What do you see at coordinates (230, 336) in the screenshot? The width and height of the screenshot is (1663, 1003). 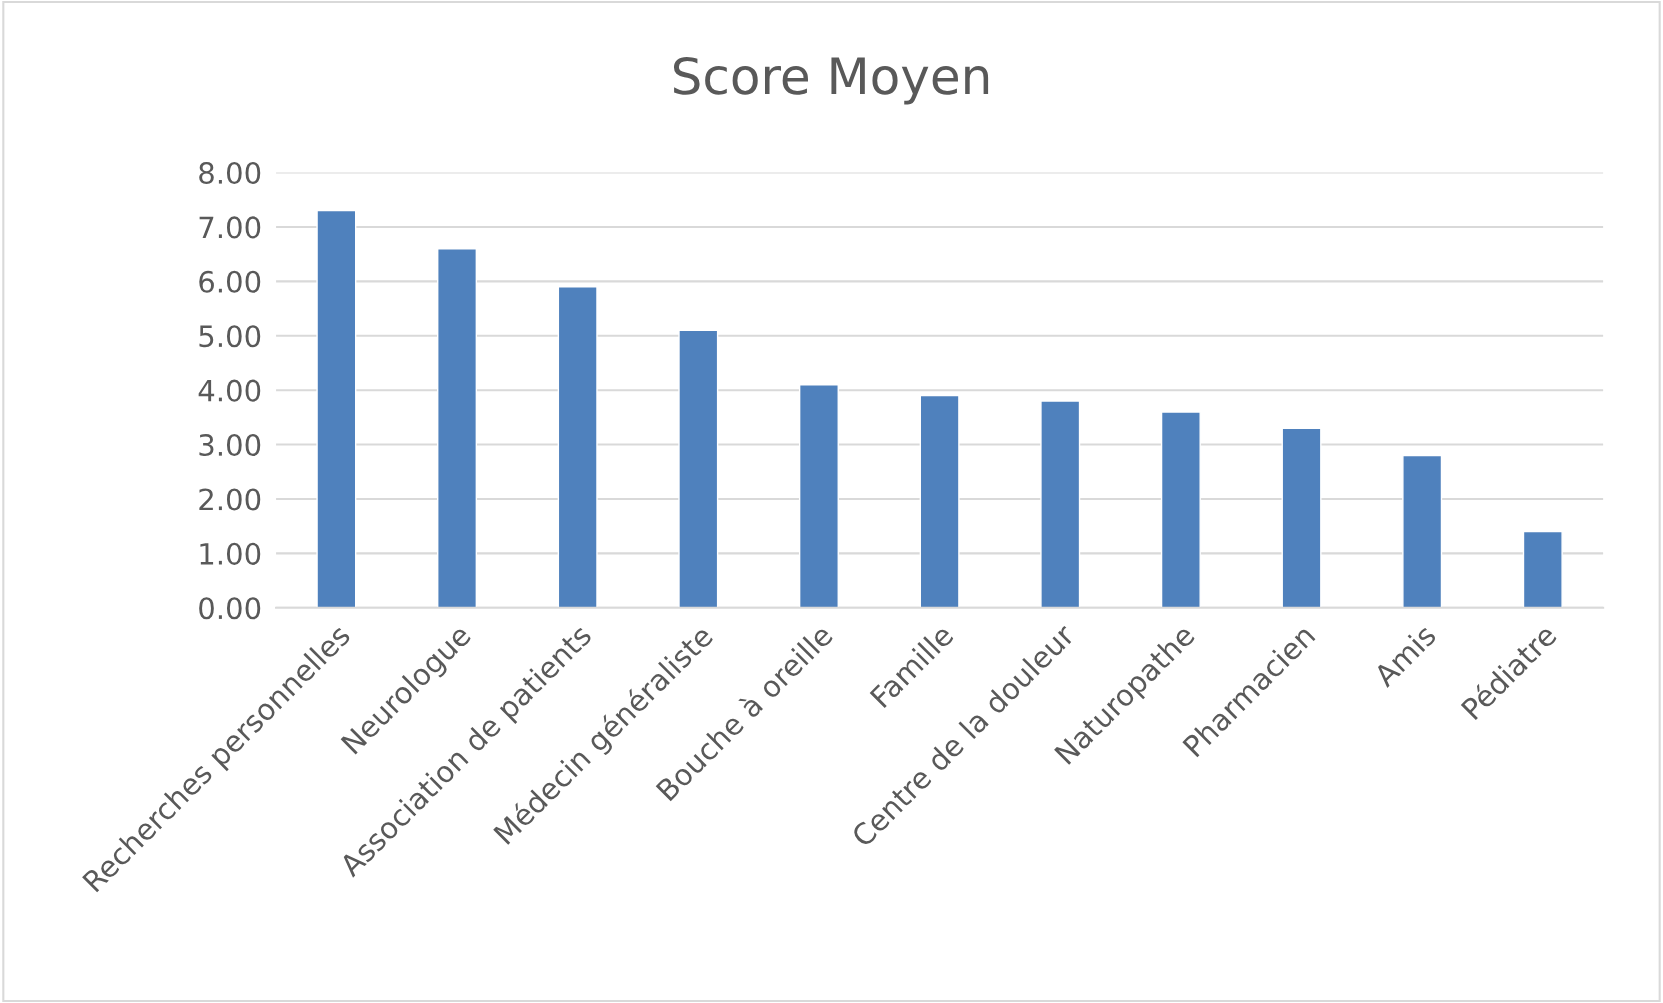 I see `y-tick-label: 5.00` at bounding box center [230, 336].